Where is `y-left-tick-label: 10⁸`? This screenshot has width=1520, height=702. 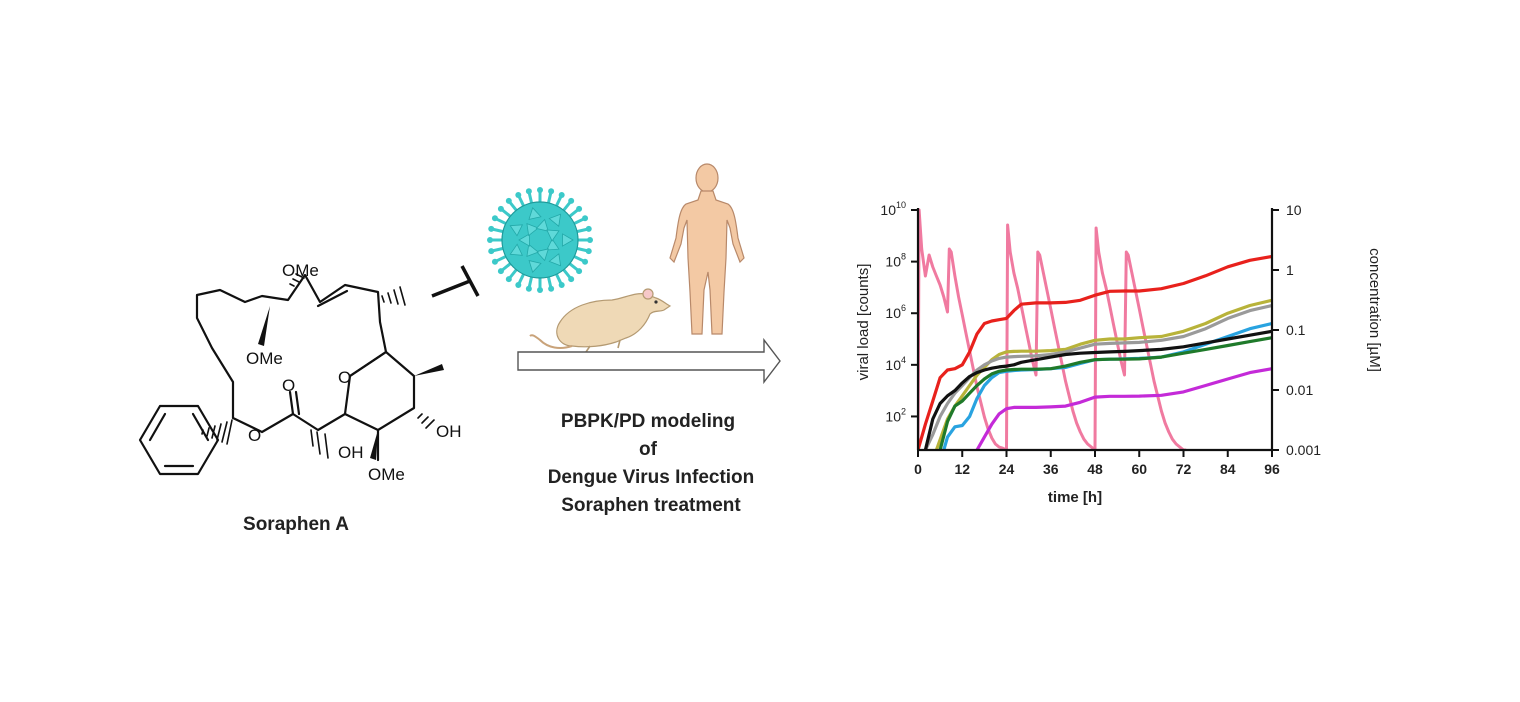 y-left-tick-label: 10⁸ is located at coordinates (895, 261).